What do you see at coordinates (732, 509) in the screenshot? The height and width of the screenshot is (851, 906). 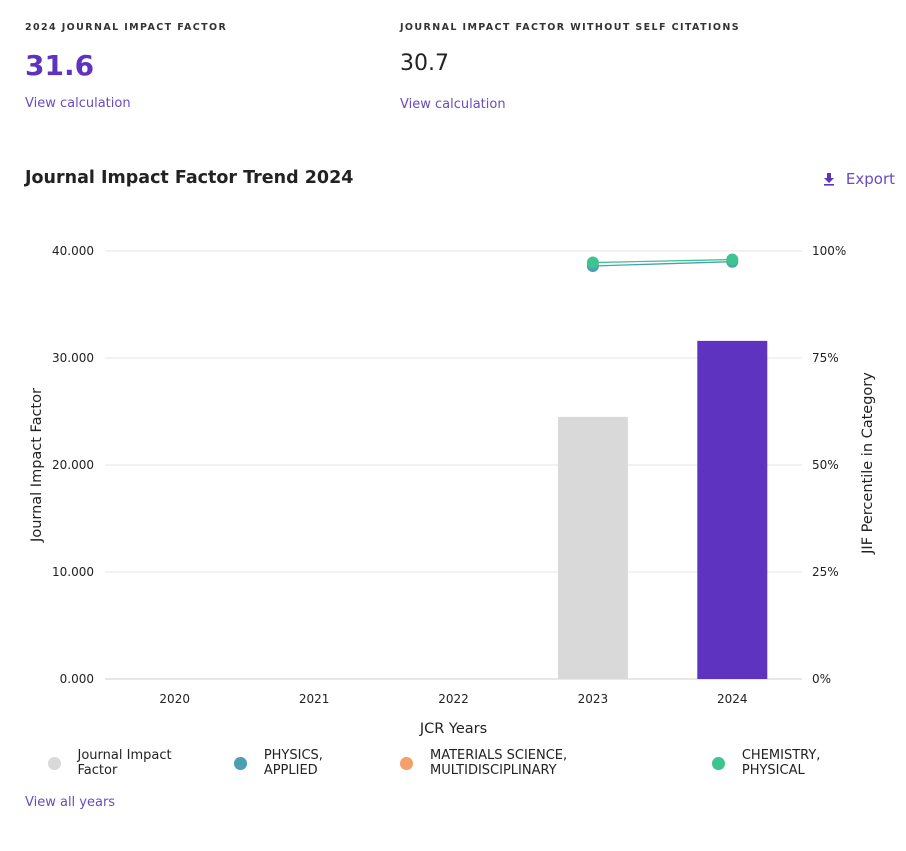 I see `bar-2024` at bounding box center [732, 509].